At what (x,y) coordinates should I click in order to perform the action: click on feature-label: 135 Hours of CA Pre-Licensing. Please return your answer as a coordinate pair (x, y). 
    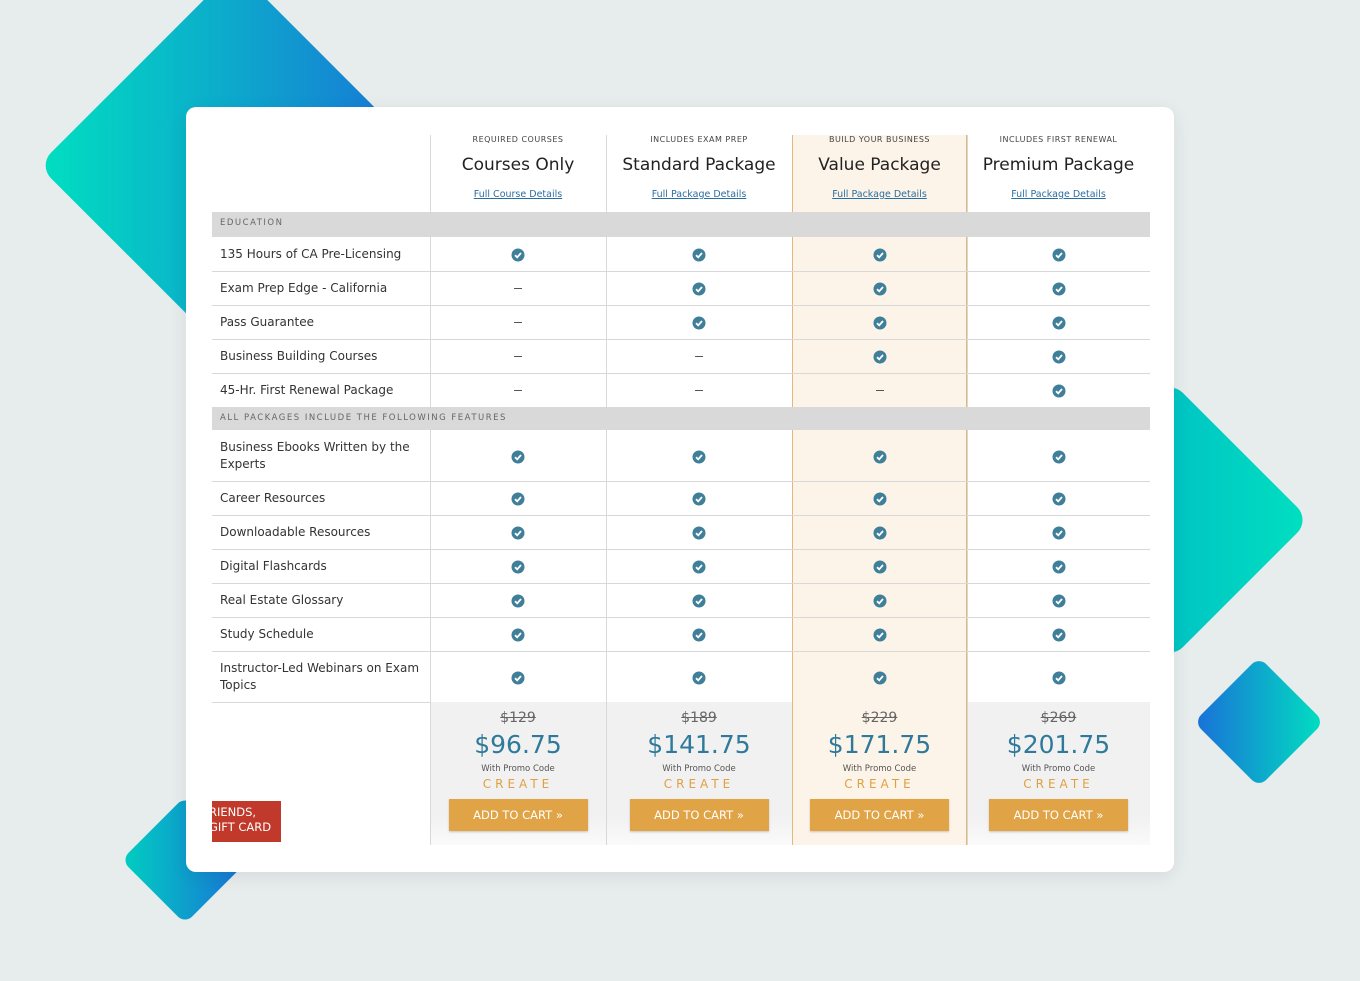
    Looking at the image, I should click on (311, 253).